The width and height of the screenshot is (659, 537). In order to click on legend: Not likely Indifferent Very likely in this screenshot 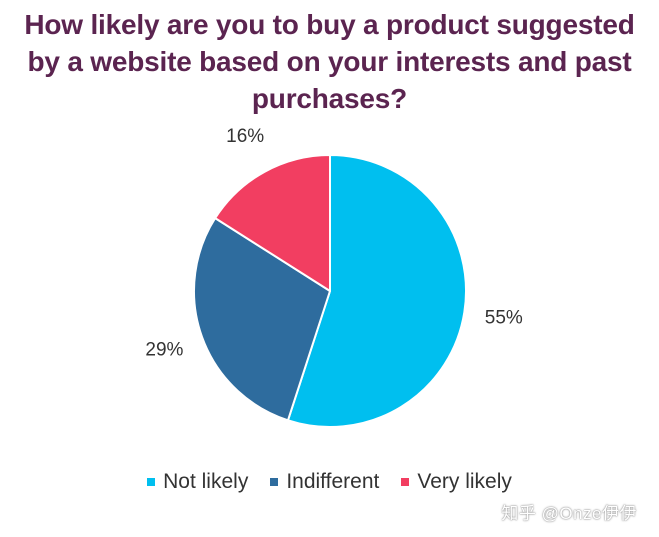, I will do `click(329, 482)`.